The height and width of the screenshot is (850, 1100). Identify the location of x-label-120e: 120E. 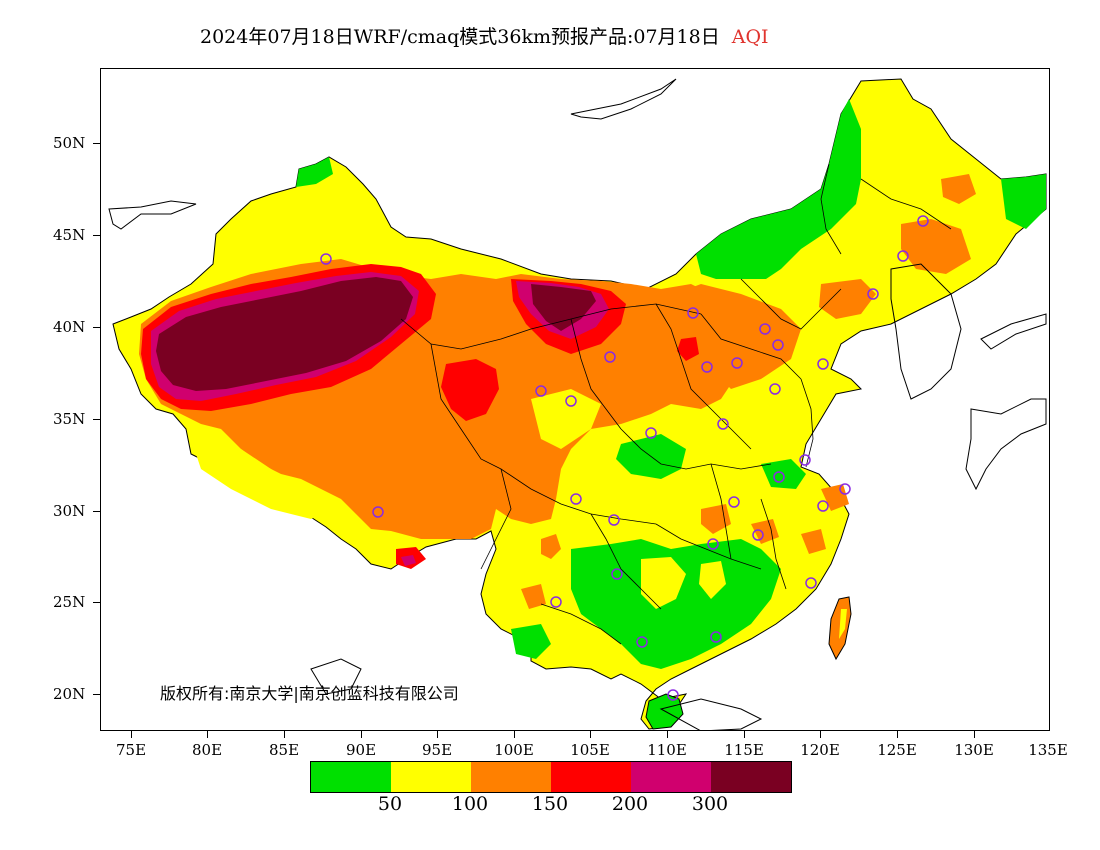
(820, 750).